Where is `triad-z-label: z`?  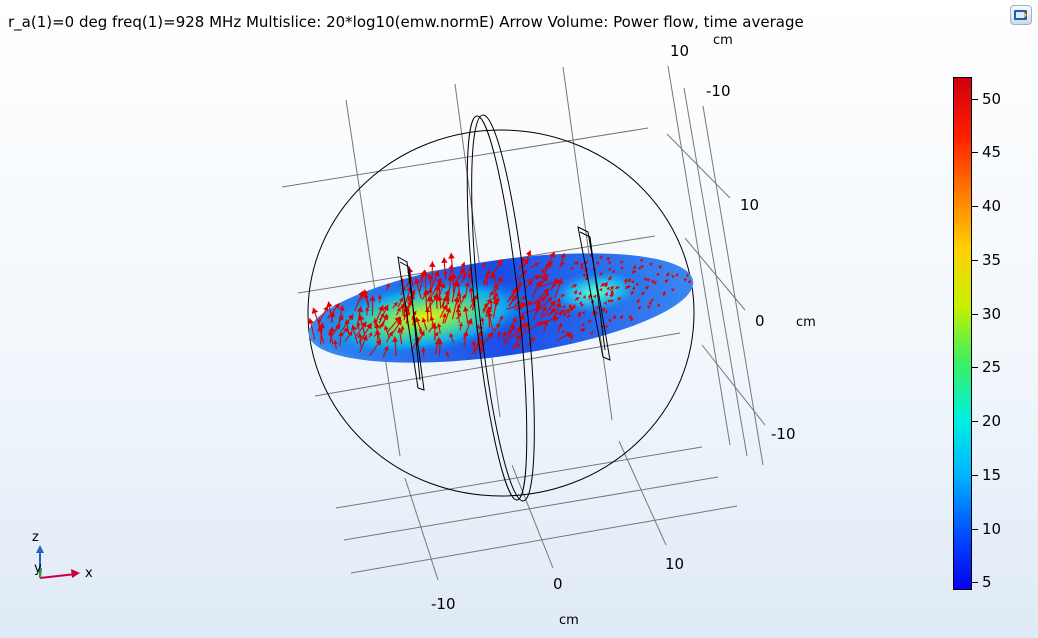 triad-z-label: z is located at coordinates (35, 537).